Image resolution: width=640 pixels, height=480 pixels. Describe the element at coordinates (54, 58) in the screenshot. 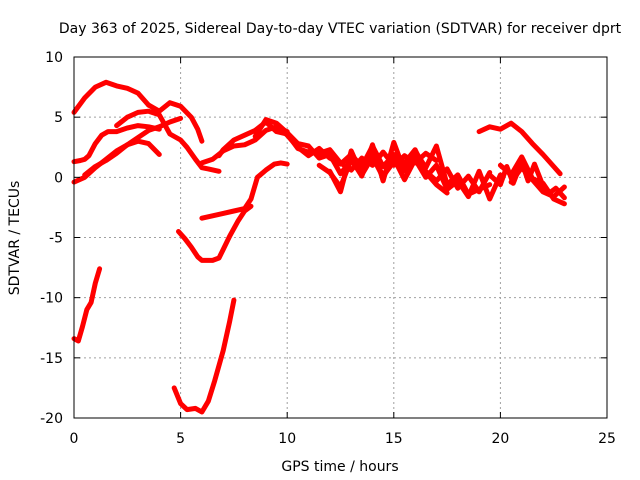

I see `y-tick-label: 10` at that location.